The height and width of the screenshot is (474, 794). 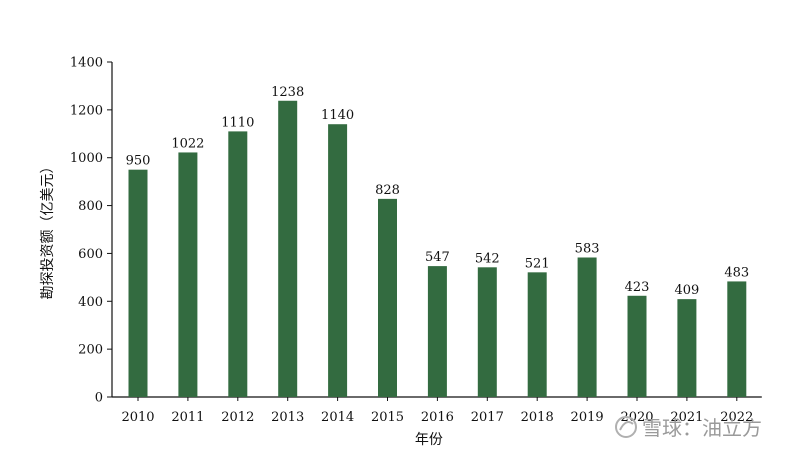 I want to click on data-label-2011: 1022, so click(x=187, y=143).